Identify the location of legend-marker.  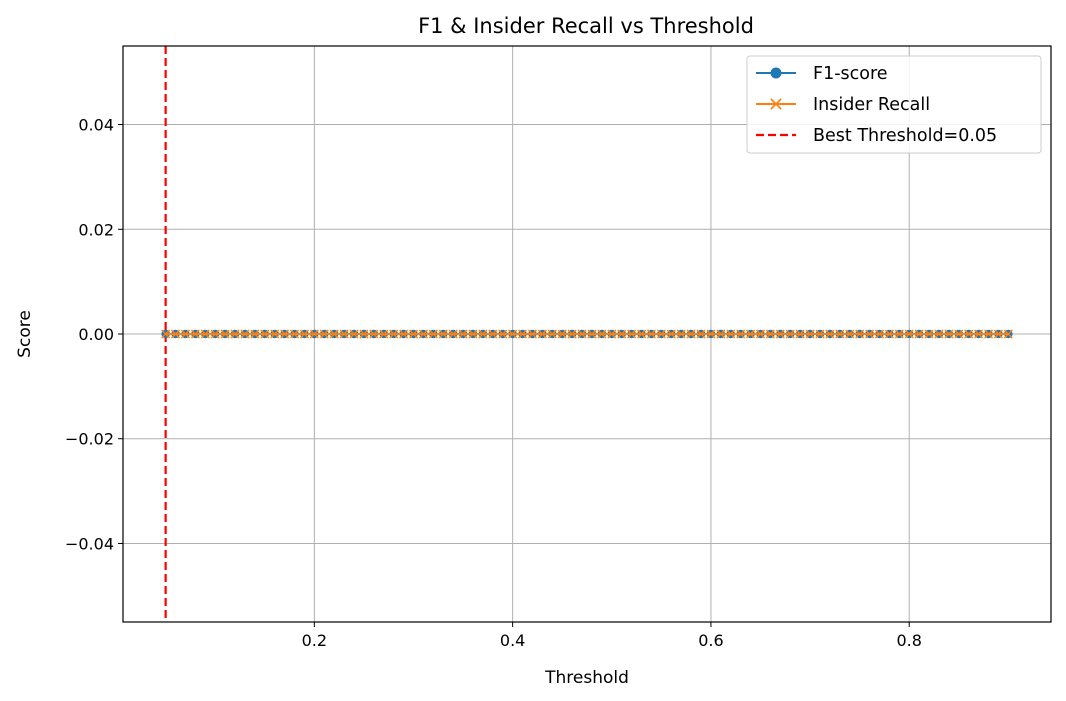
(776, 104).